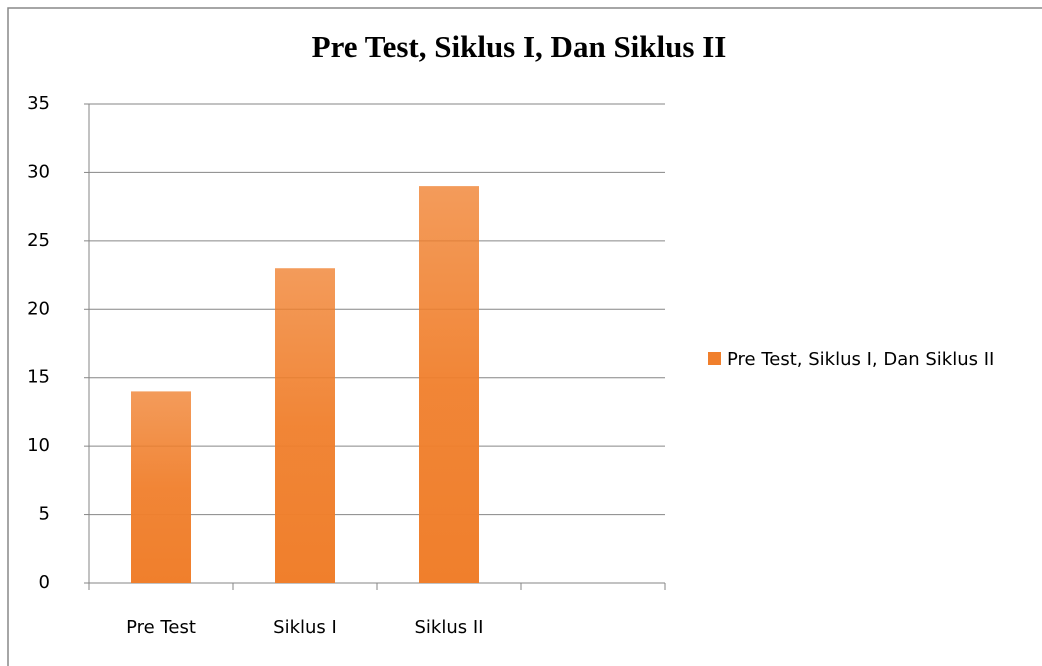 Image resolution: width=1042 pixels, height=666 pixels. What do you see at coordinates (161, 627) in the screenshot?
I see `x-tick-label: Pre Test` at bounding box center [161, 627].